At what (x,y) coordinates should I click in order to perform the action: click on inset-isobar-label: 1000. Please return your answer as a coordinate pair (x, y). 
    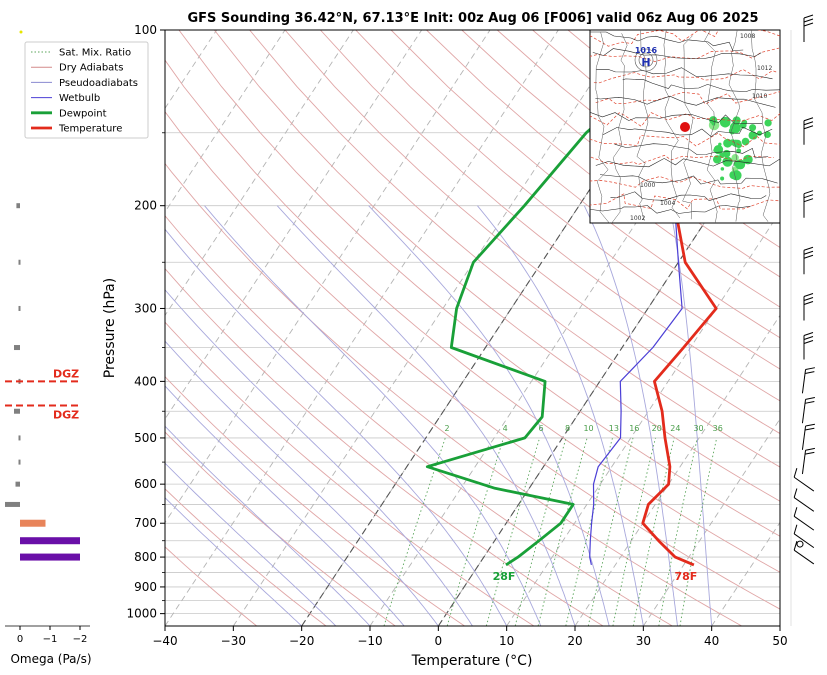
    Looking at the image, I should click on (647, 185).